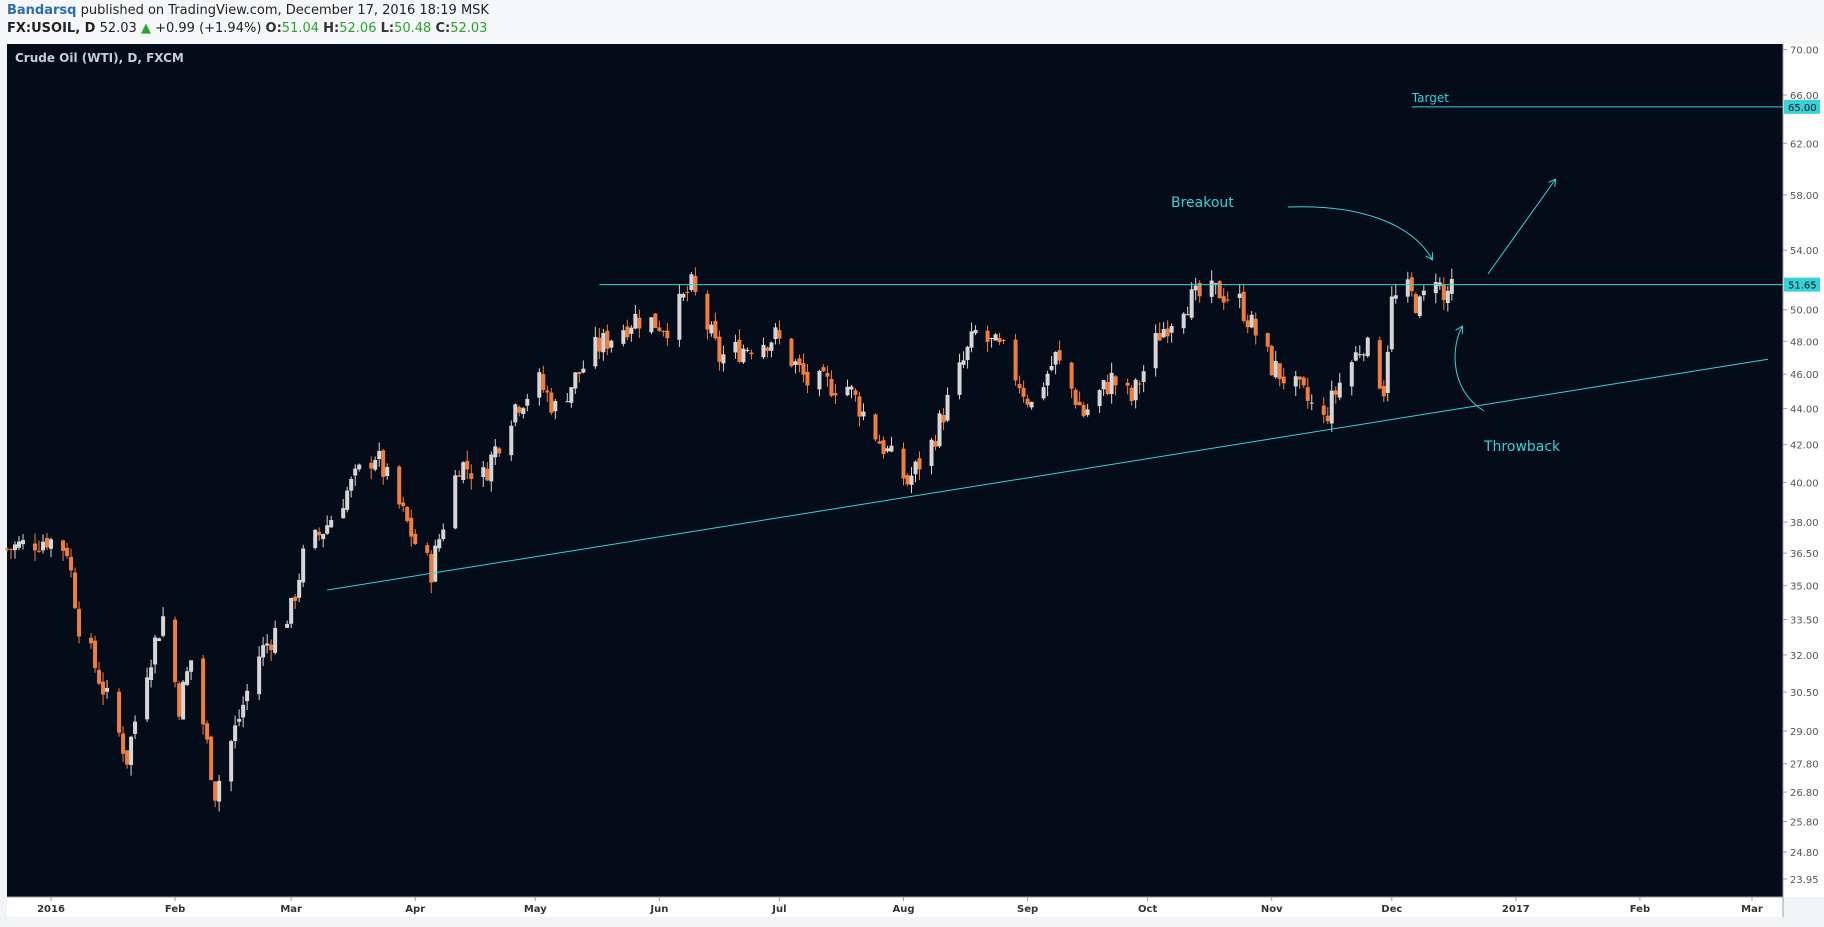 This screenshot has height=927, width=1824. Describe the element at coordinates (1804, 853) in the screenshot. I see `y-tick-label: 24.80` at that location.